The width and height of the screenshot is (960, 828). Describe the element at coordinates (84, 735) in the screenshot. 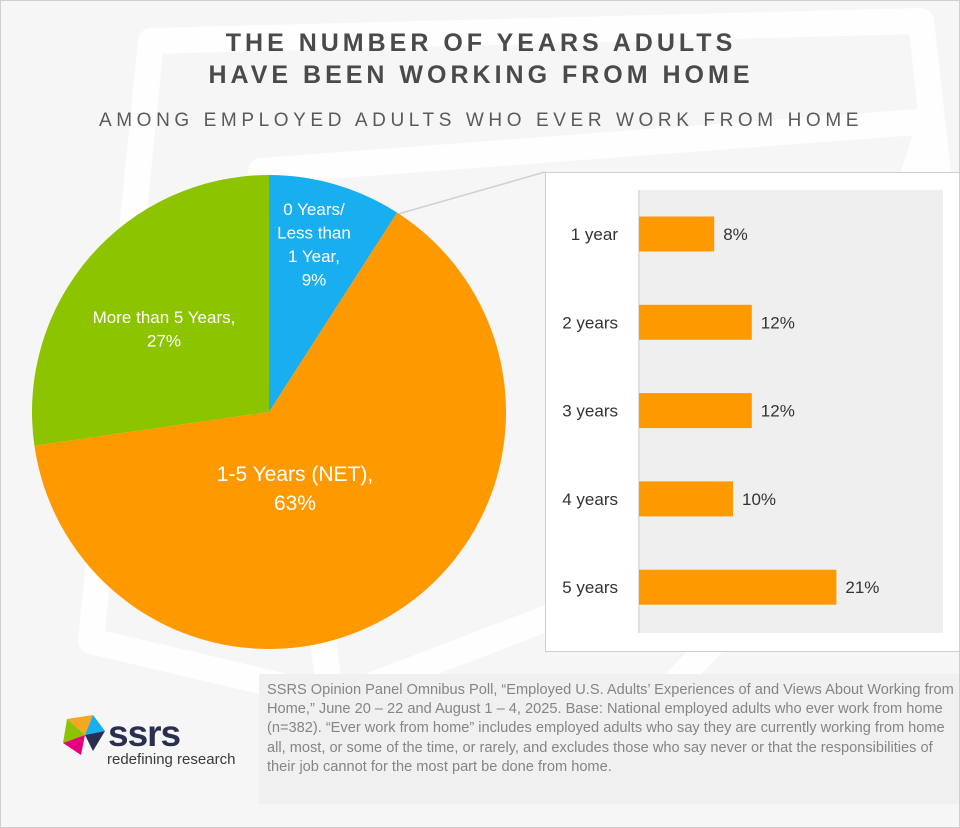

I see `logo-mark-icon` at that location.